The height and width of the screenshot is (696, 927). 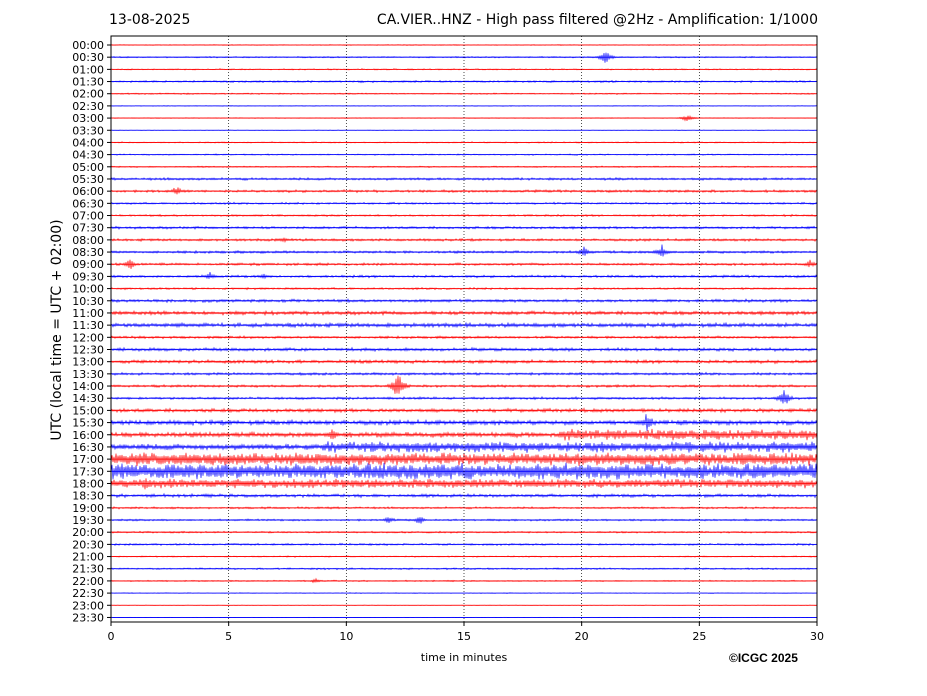 I want to click on x-tick-label: 30, so click(x=817, y=636).